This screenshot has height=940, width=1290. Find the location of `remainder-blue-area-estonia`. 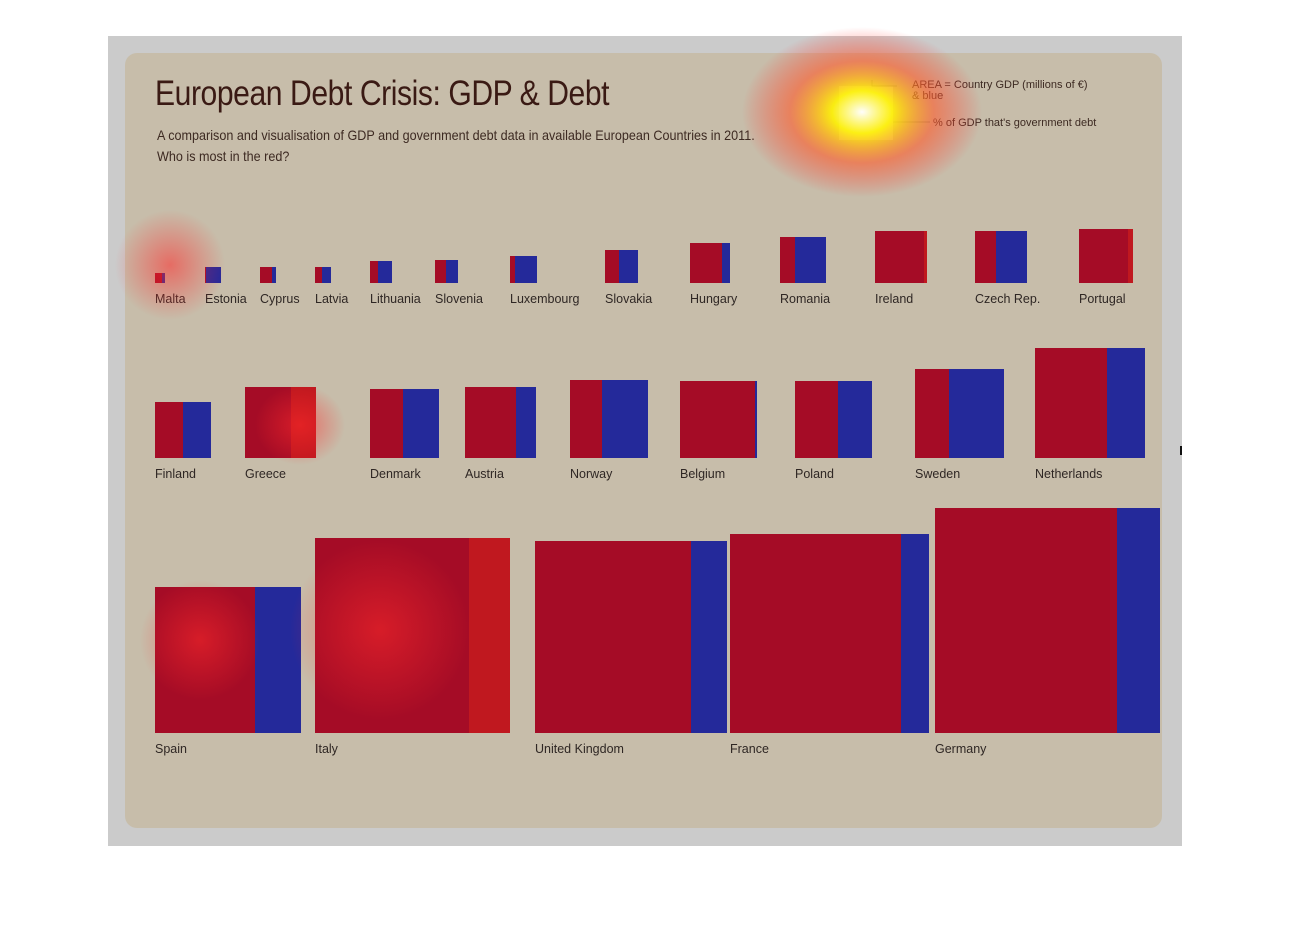

remainder-blue-area-estonia is located at coordinates (213, 274).